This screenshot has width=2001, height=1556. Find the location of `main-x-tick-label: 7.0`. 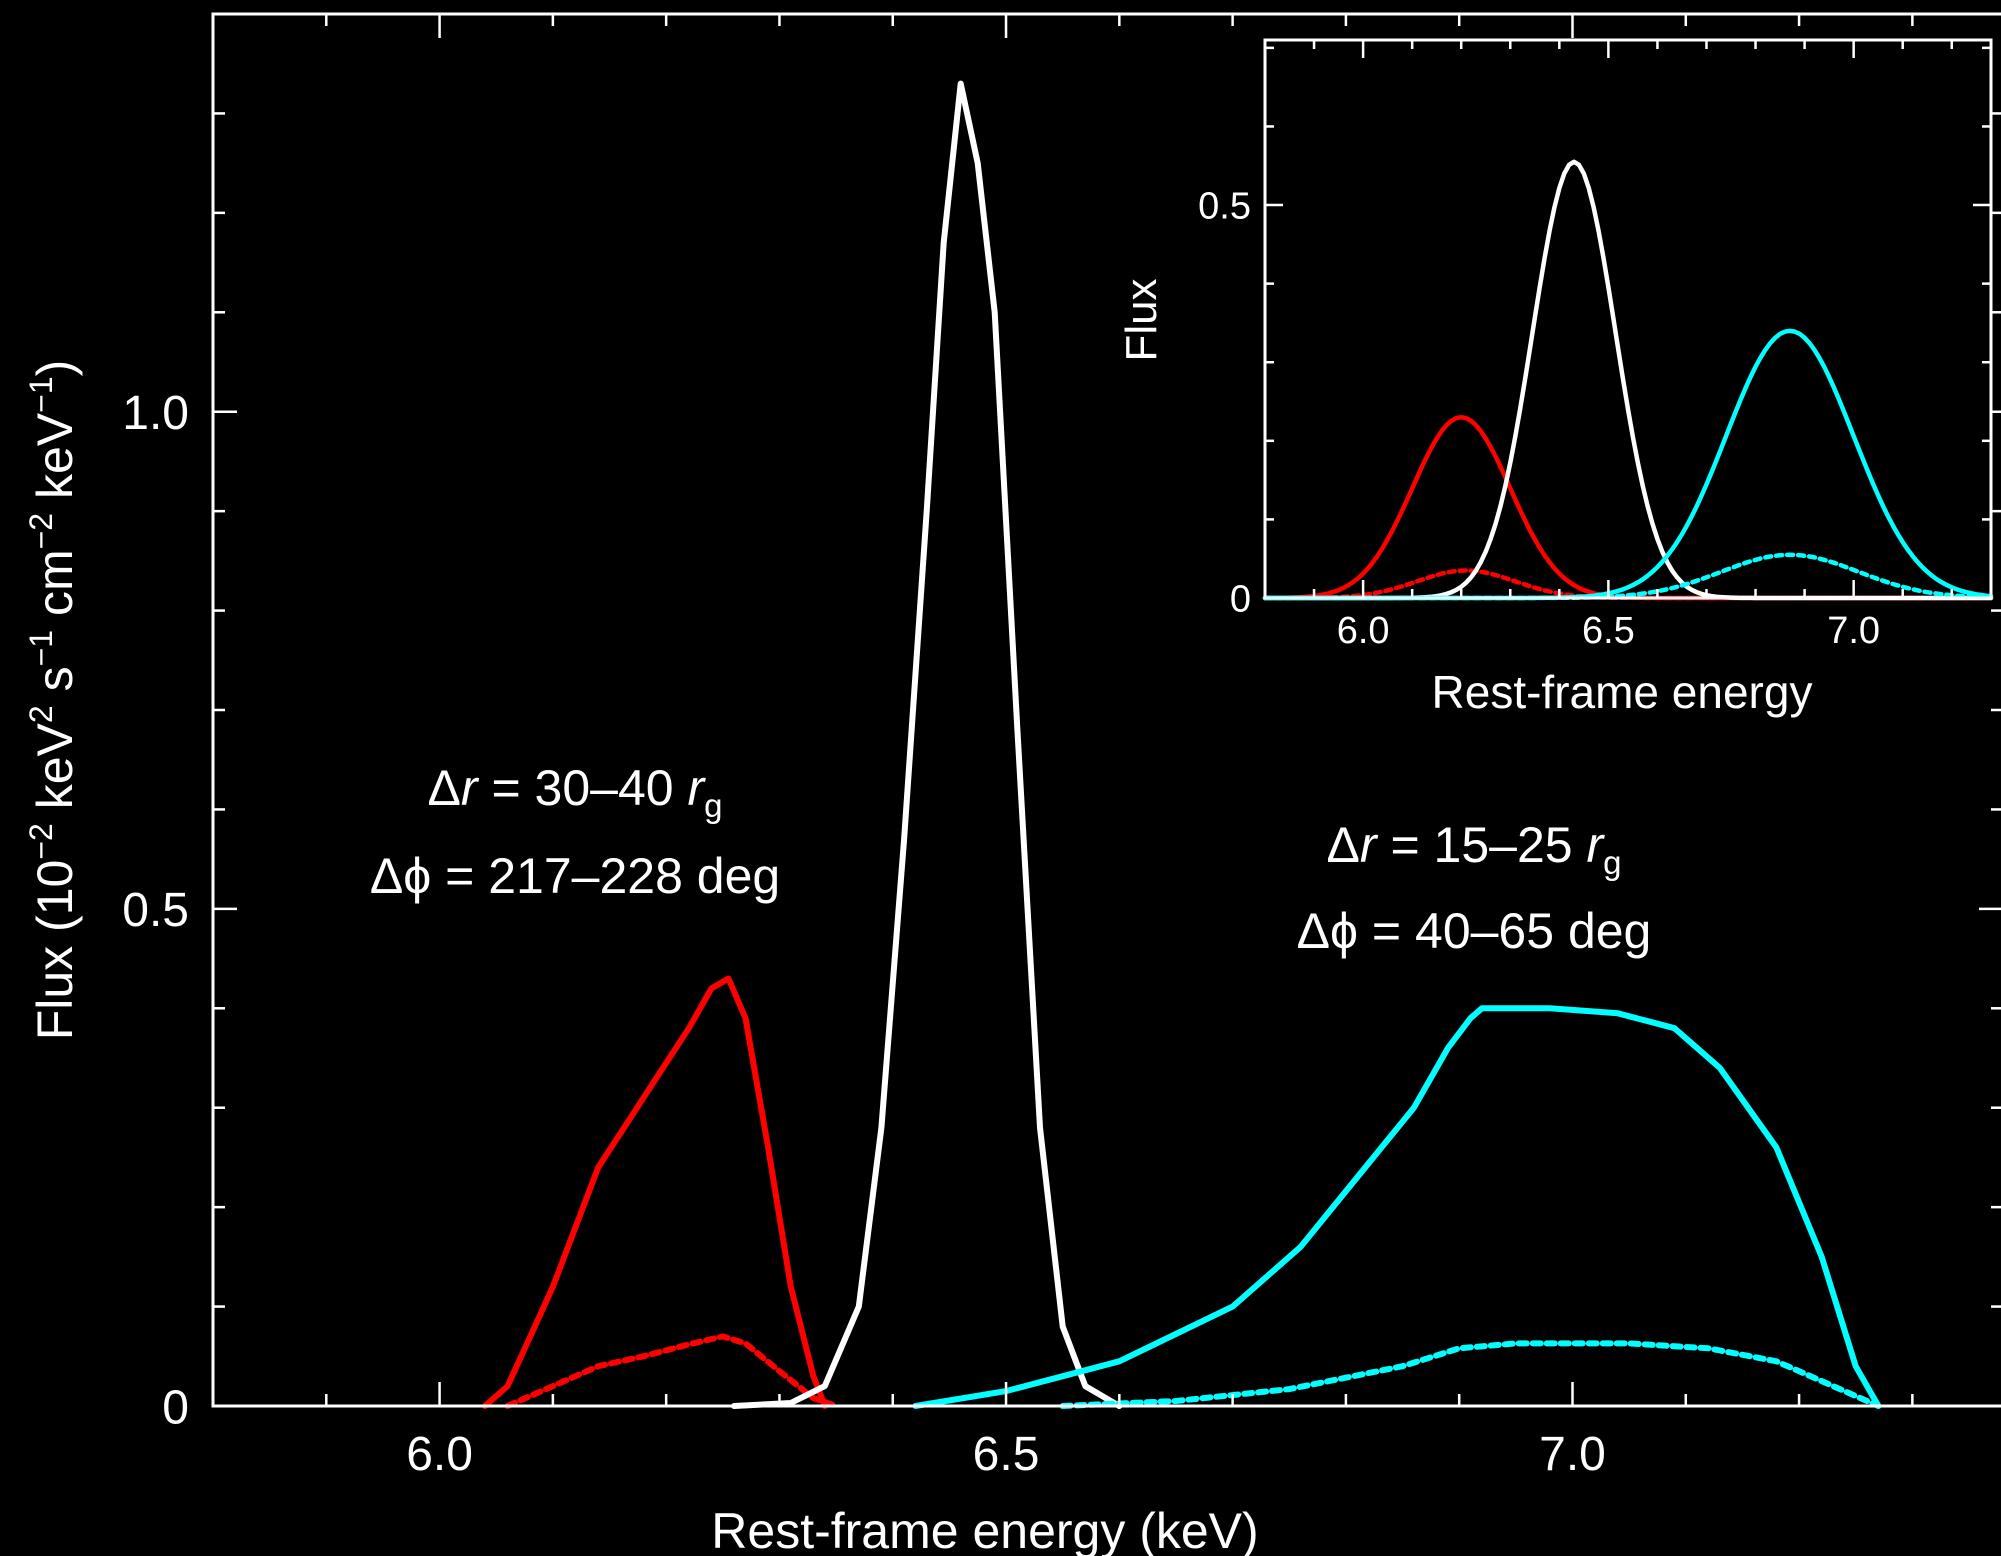

main-x-tick-label: 7.0 is located at coordinates (1572, 1454).